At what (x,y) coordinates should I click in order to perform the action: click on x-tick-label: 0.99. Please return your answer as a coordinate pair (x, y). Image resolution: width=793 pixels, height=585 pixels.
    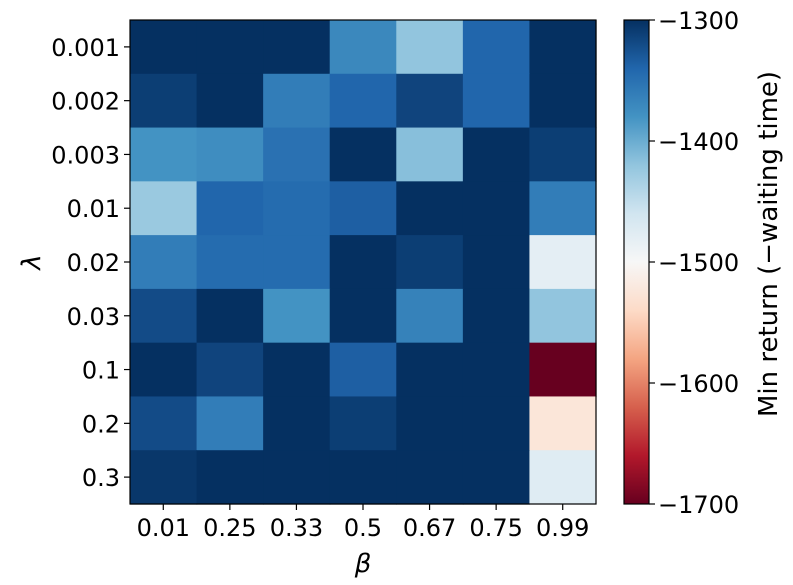
    Looking at the image, I should click on (562, 528).